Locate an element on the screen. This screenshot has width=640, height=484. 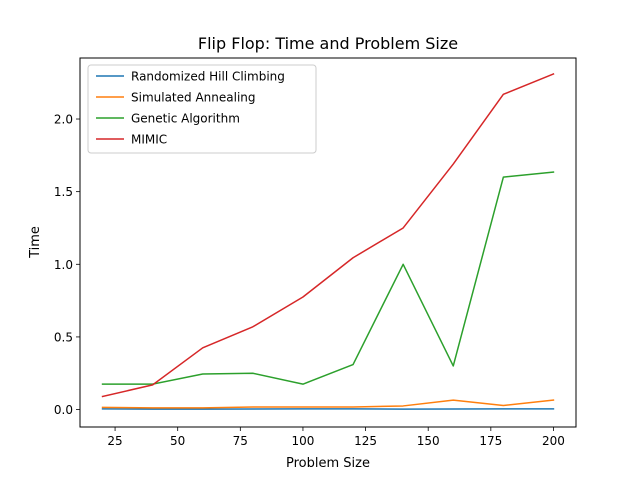
y-tick-label: 1.0 is located at coordinates (63, 265).